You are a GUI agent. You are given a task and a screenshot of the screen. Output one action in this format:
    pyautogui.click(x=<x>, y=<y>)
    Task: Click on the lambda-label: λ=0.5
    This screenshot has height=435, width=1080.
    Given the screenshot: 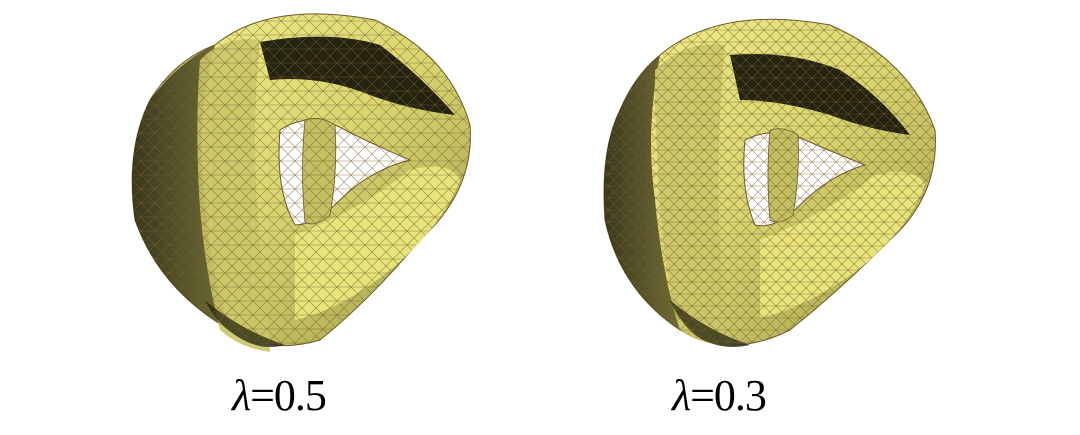 What is the action you would take?
    pyautogui.click(x=279, y=395)
    